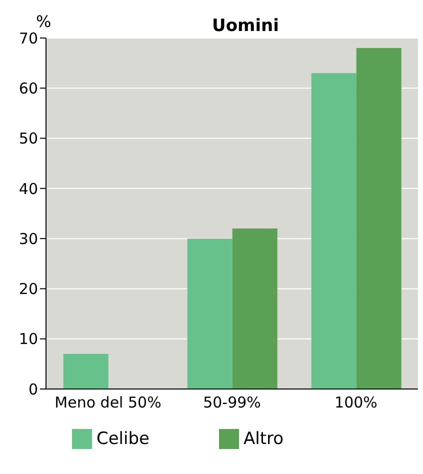 The height and width of the screenshot is (474, 423). I want to click on y-tick-label: 30, so click(28, 239).